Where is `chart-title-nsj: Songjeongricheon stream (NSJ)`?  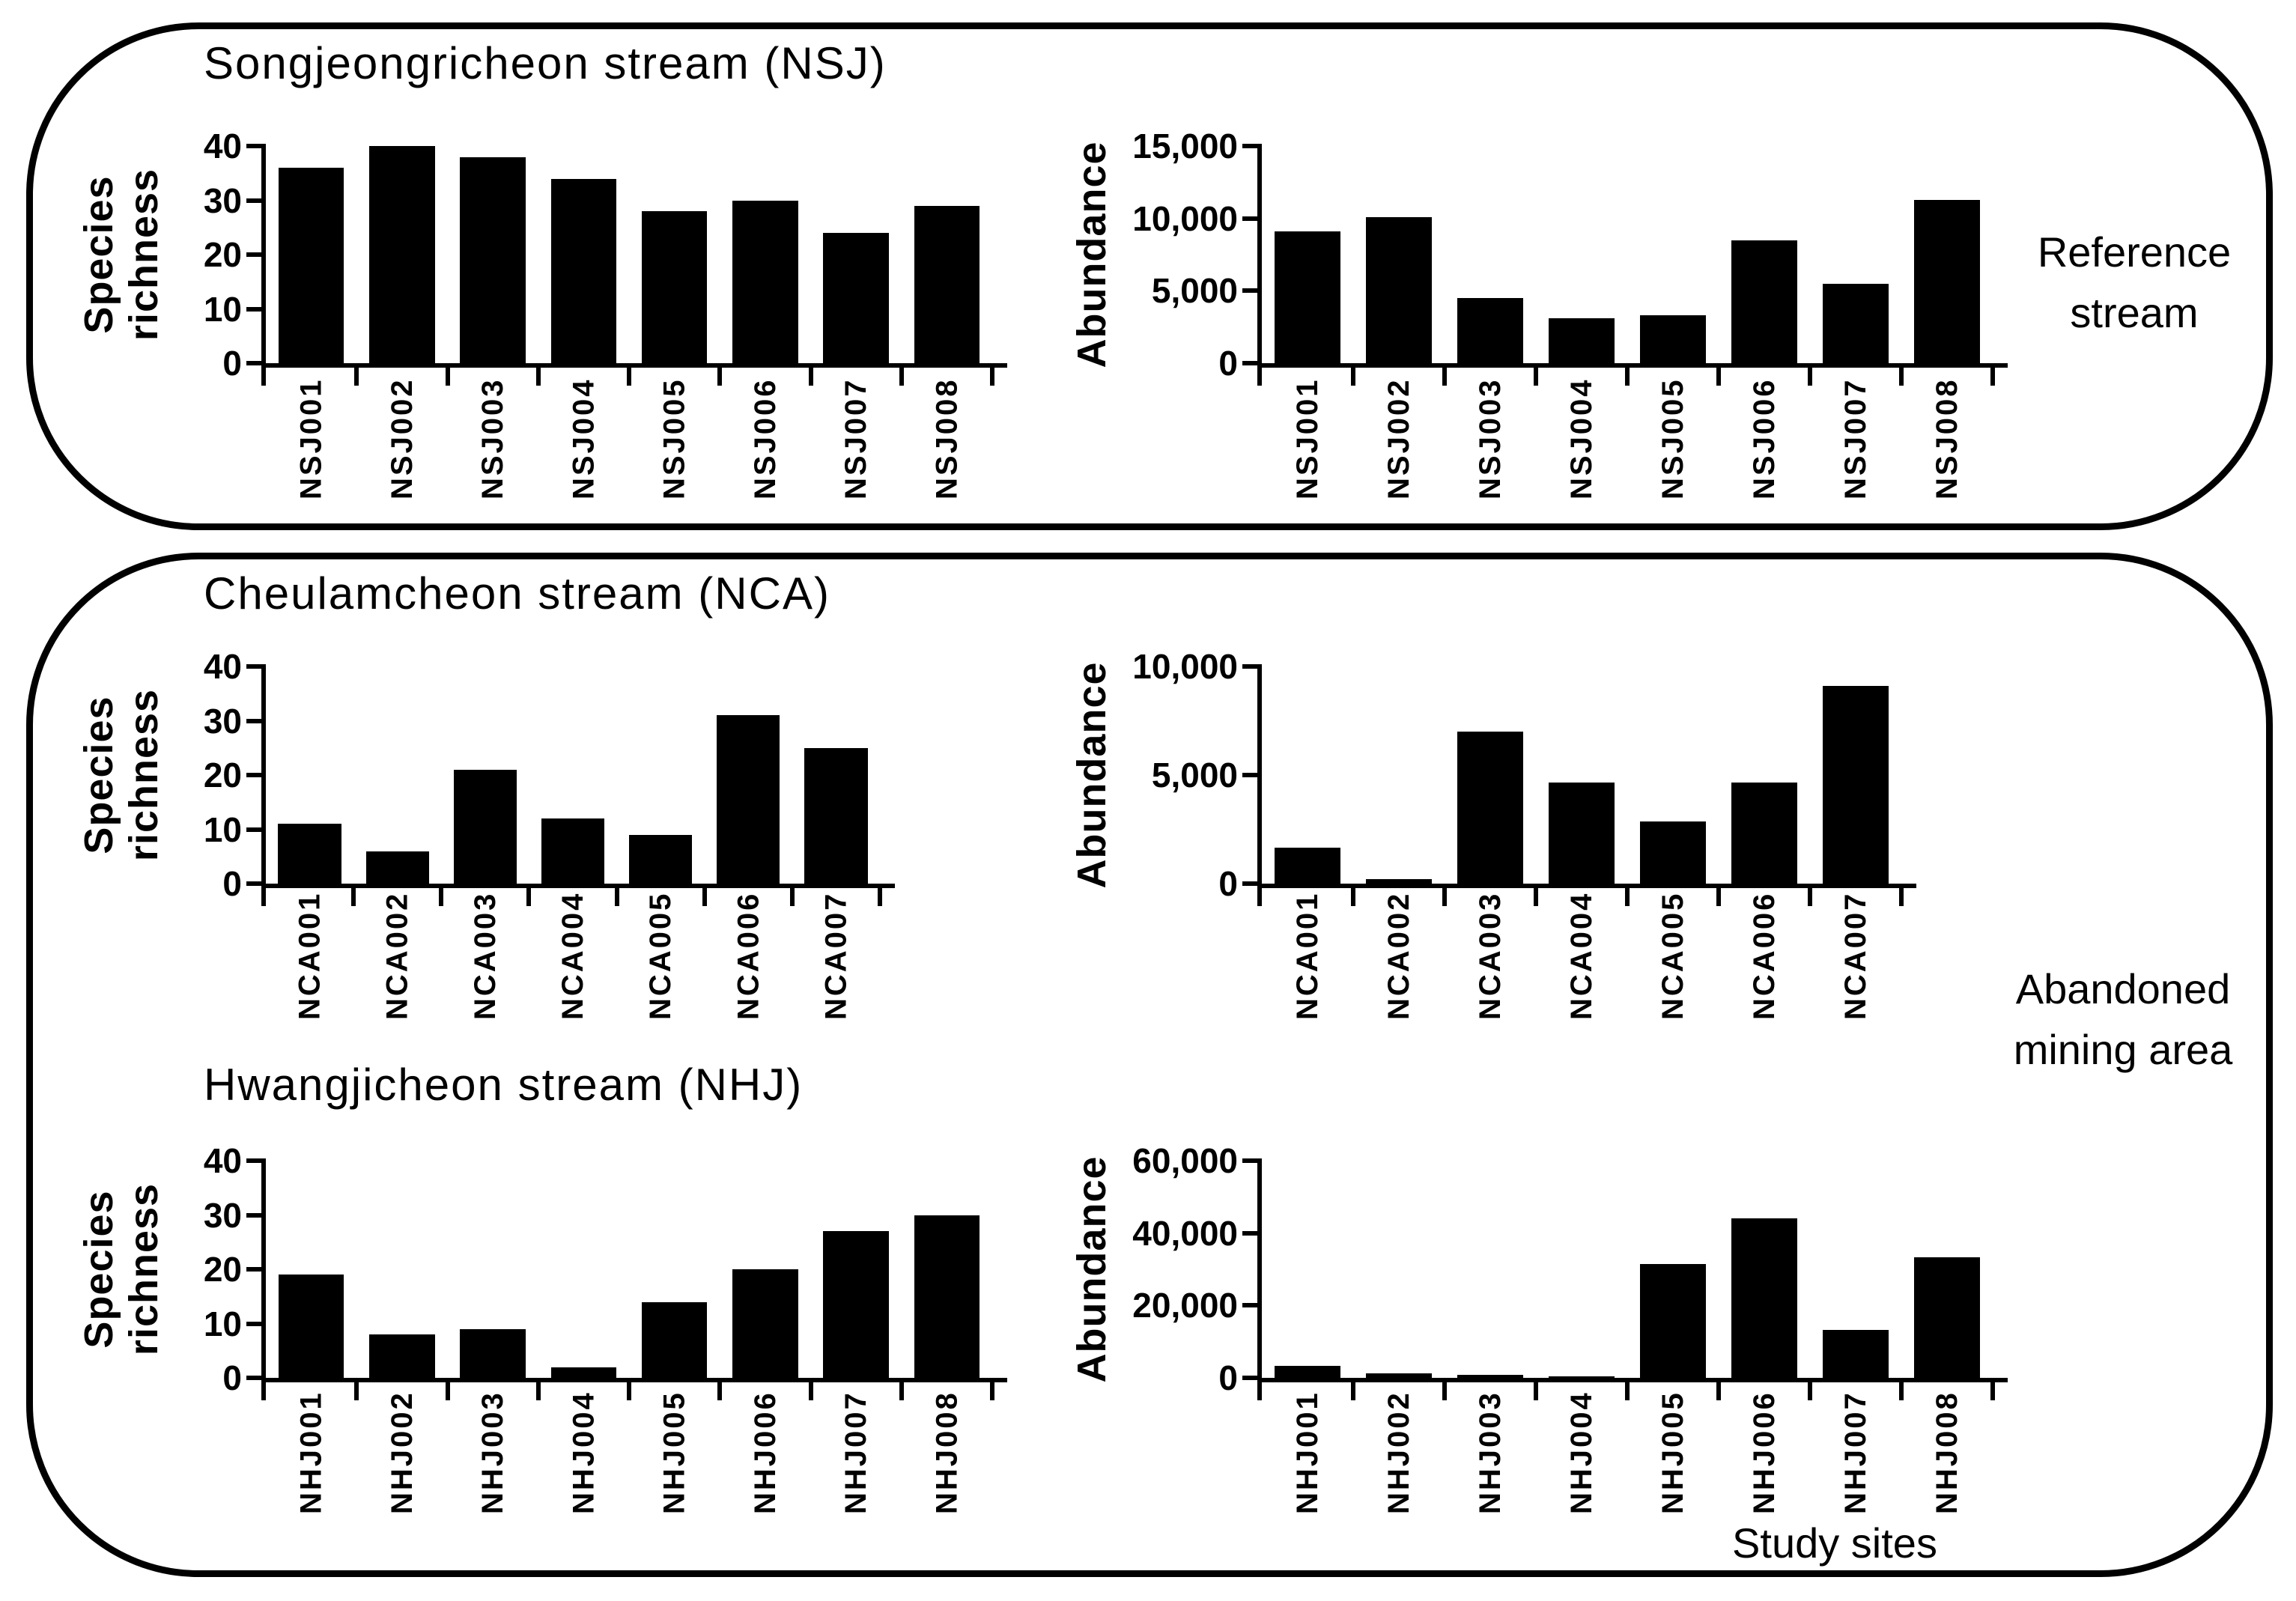 chart-title-nsj: Songjeongricheon stream (NSJ) is located at coordinates (545, 63).